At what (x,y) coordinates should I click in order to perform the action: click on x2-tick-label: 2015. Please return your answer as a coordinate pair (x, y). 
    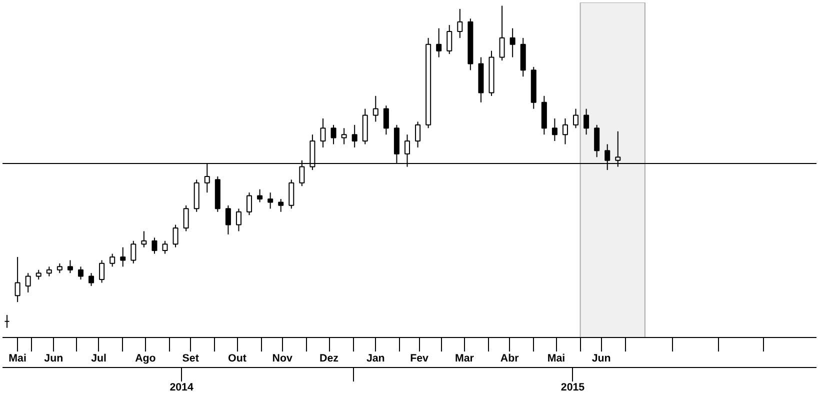
    Looking at the image, I should click on (572, 387).